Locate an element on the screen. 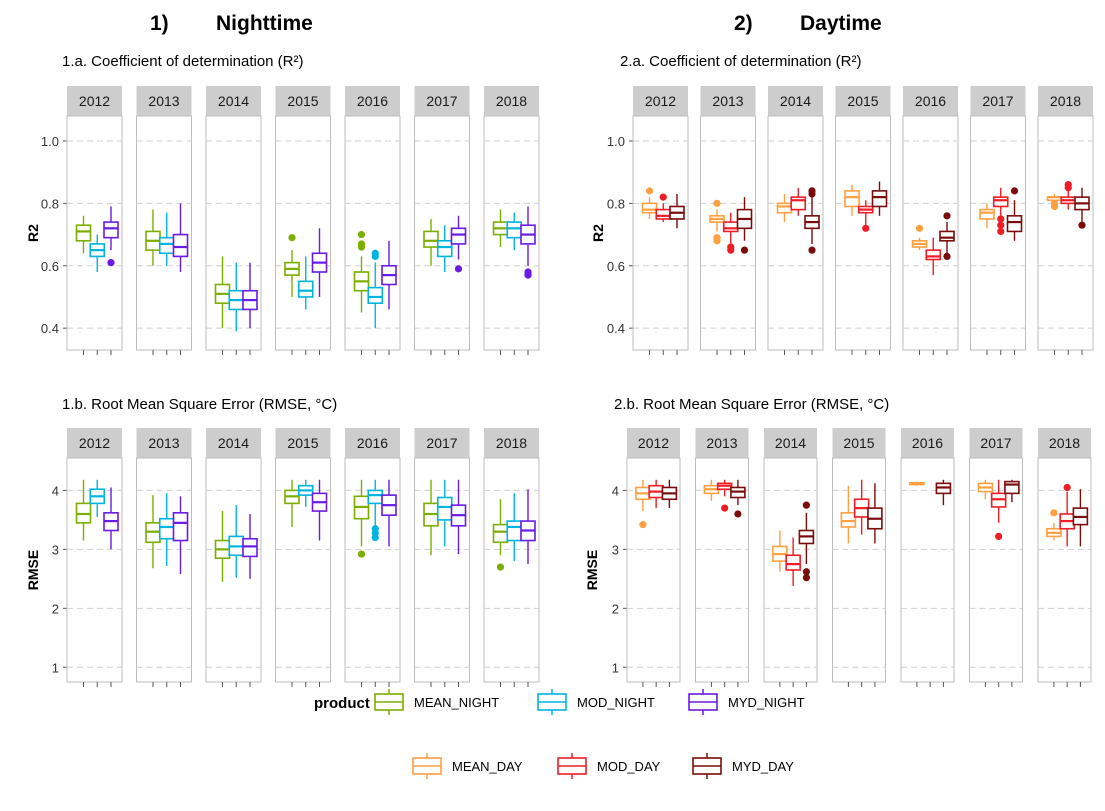 The image size is (1105, 811). daytime-heading: 2) Daytime is located at coordinates (808, 24).